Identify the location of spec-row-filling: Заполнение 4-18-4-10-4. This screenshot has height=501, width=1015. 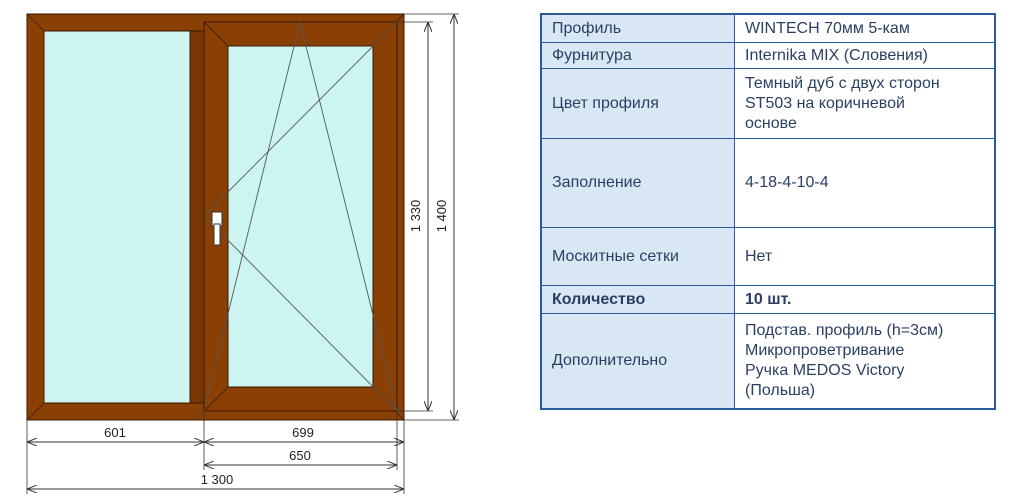
(768, 183).